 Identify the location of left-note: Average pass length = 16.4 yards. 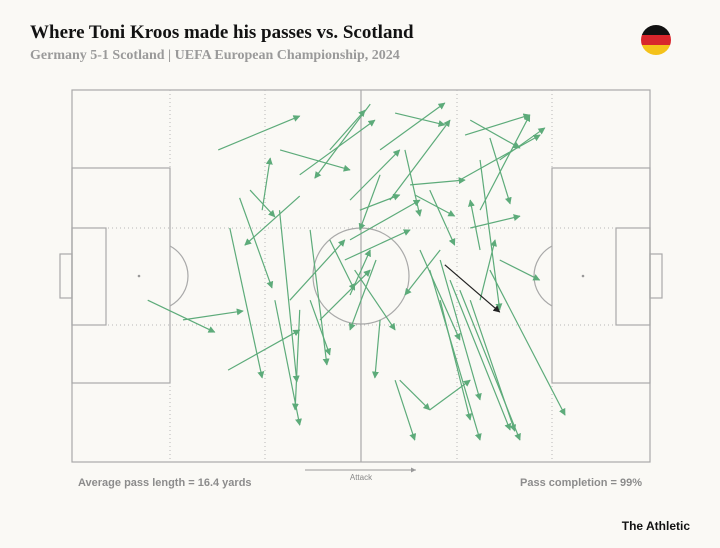
(165, 483).